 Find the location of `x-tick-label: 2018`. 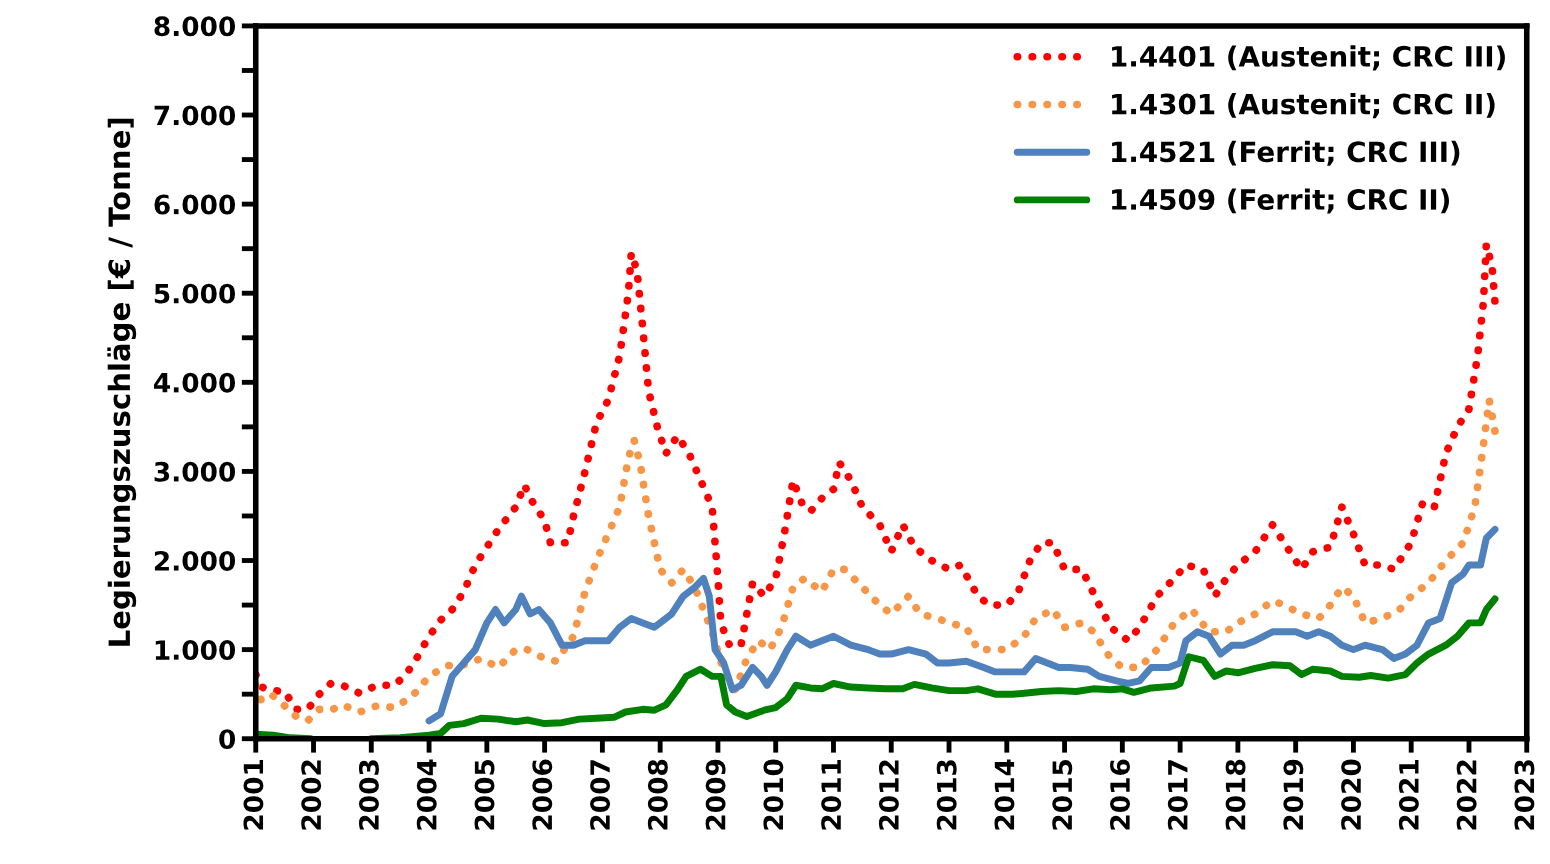

x-tick-label: 2018 is located at coordinates (1235, 794).